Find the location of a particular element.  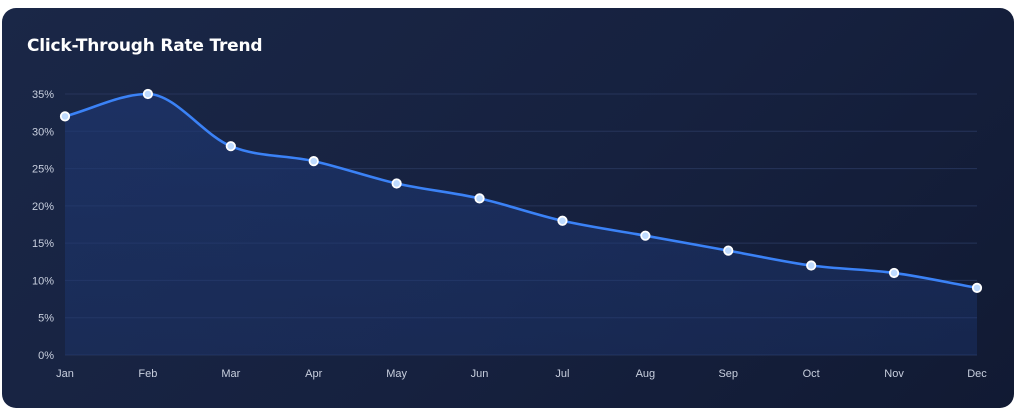

data-point-aug is located at coordinates (645, 235).